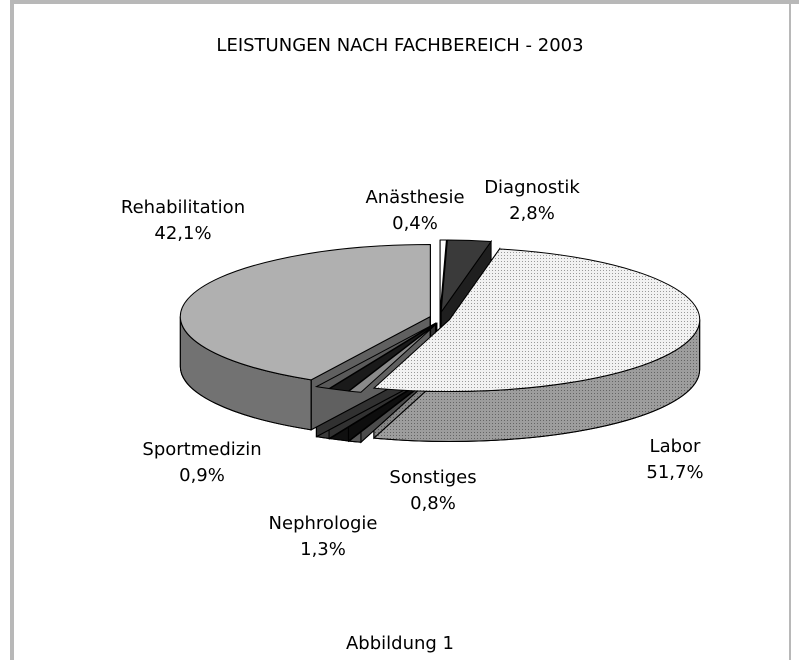 The width and height of the screenshot is (799, 660). What do you see at coordinates (675, 446) in the screenshot?
I see `slice-label: Labor` at bounding box center [675, 446].